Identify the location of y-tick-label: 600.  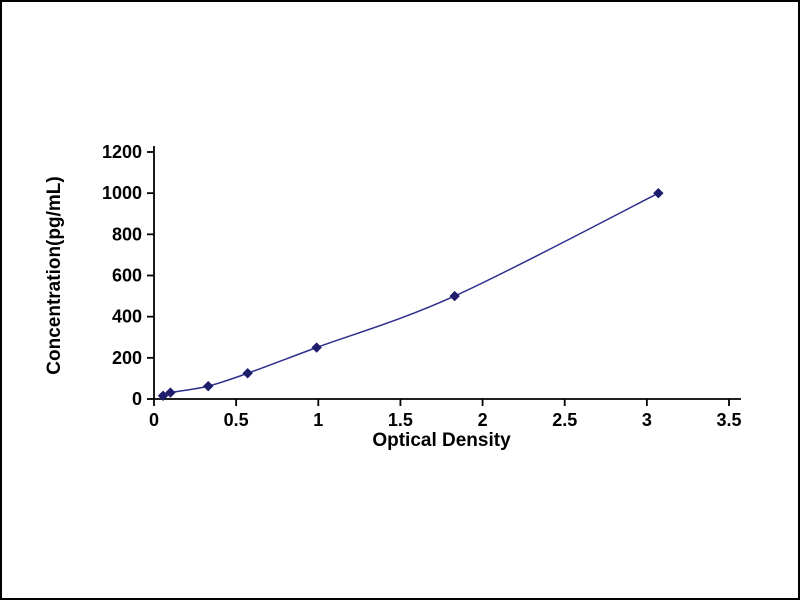
(127, 276).